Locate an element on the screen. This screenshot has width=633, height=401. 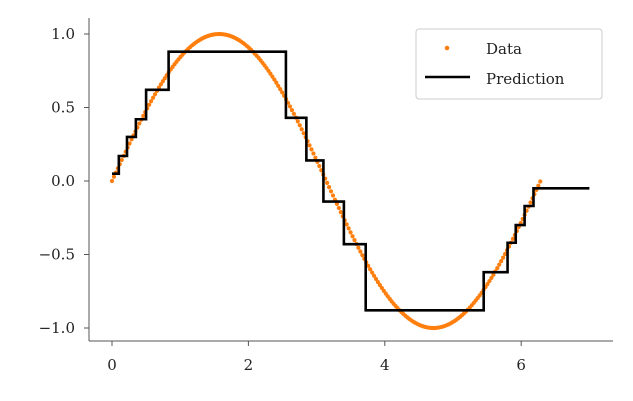
legend: Data Prediction is located at coordinates (509, 64).